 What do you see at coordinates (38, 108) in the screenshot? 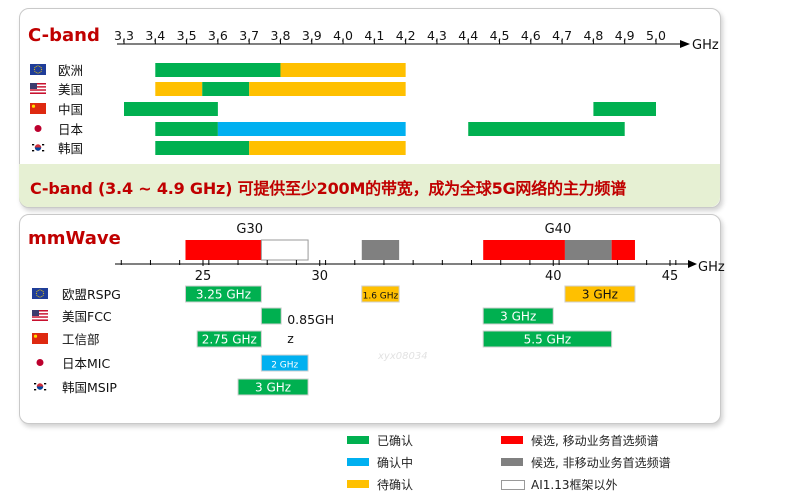
I see `flag-cn-icon` at bounding box center [38, 108].